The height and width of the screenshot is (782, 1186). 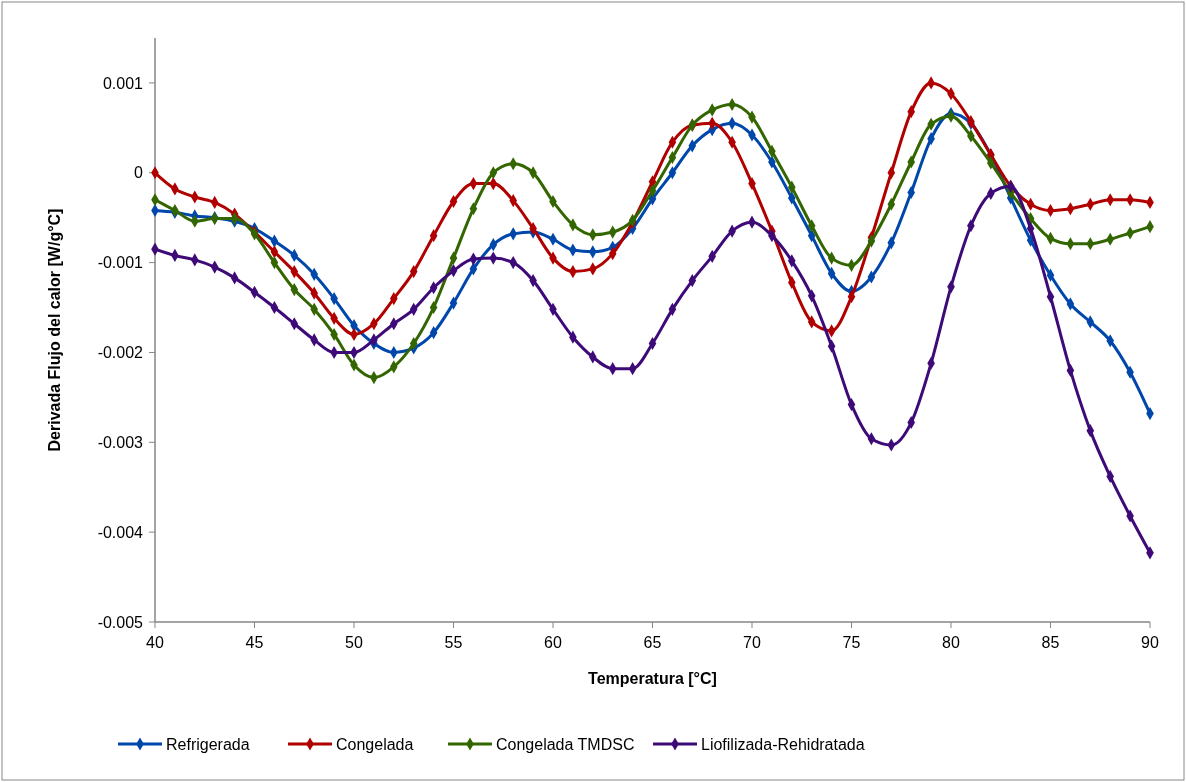 What do you see at coordinates (1050, 642) in the screenshot?
I see `x-tick-label: 85` at bounding box center [1050, 642].